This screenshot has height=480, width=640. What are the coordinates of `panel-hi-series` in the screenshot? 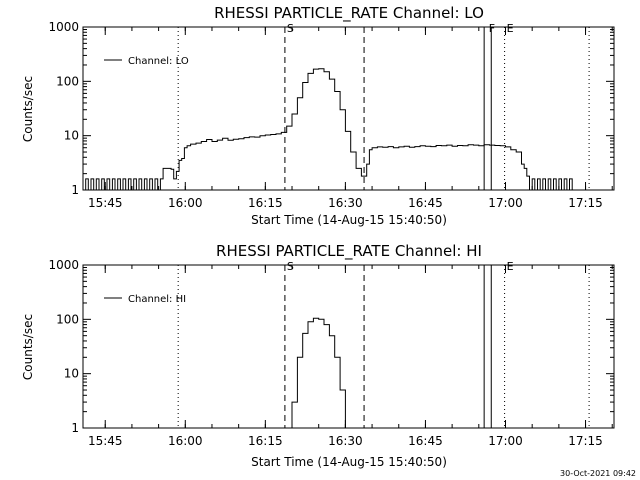 It's located at (317, 373).